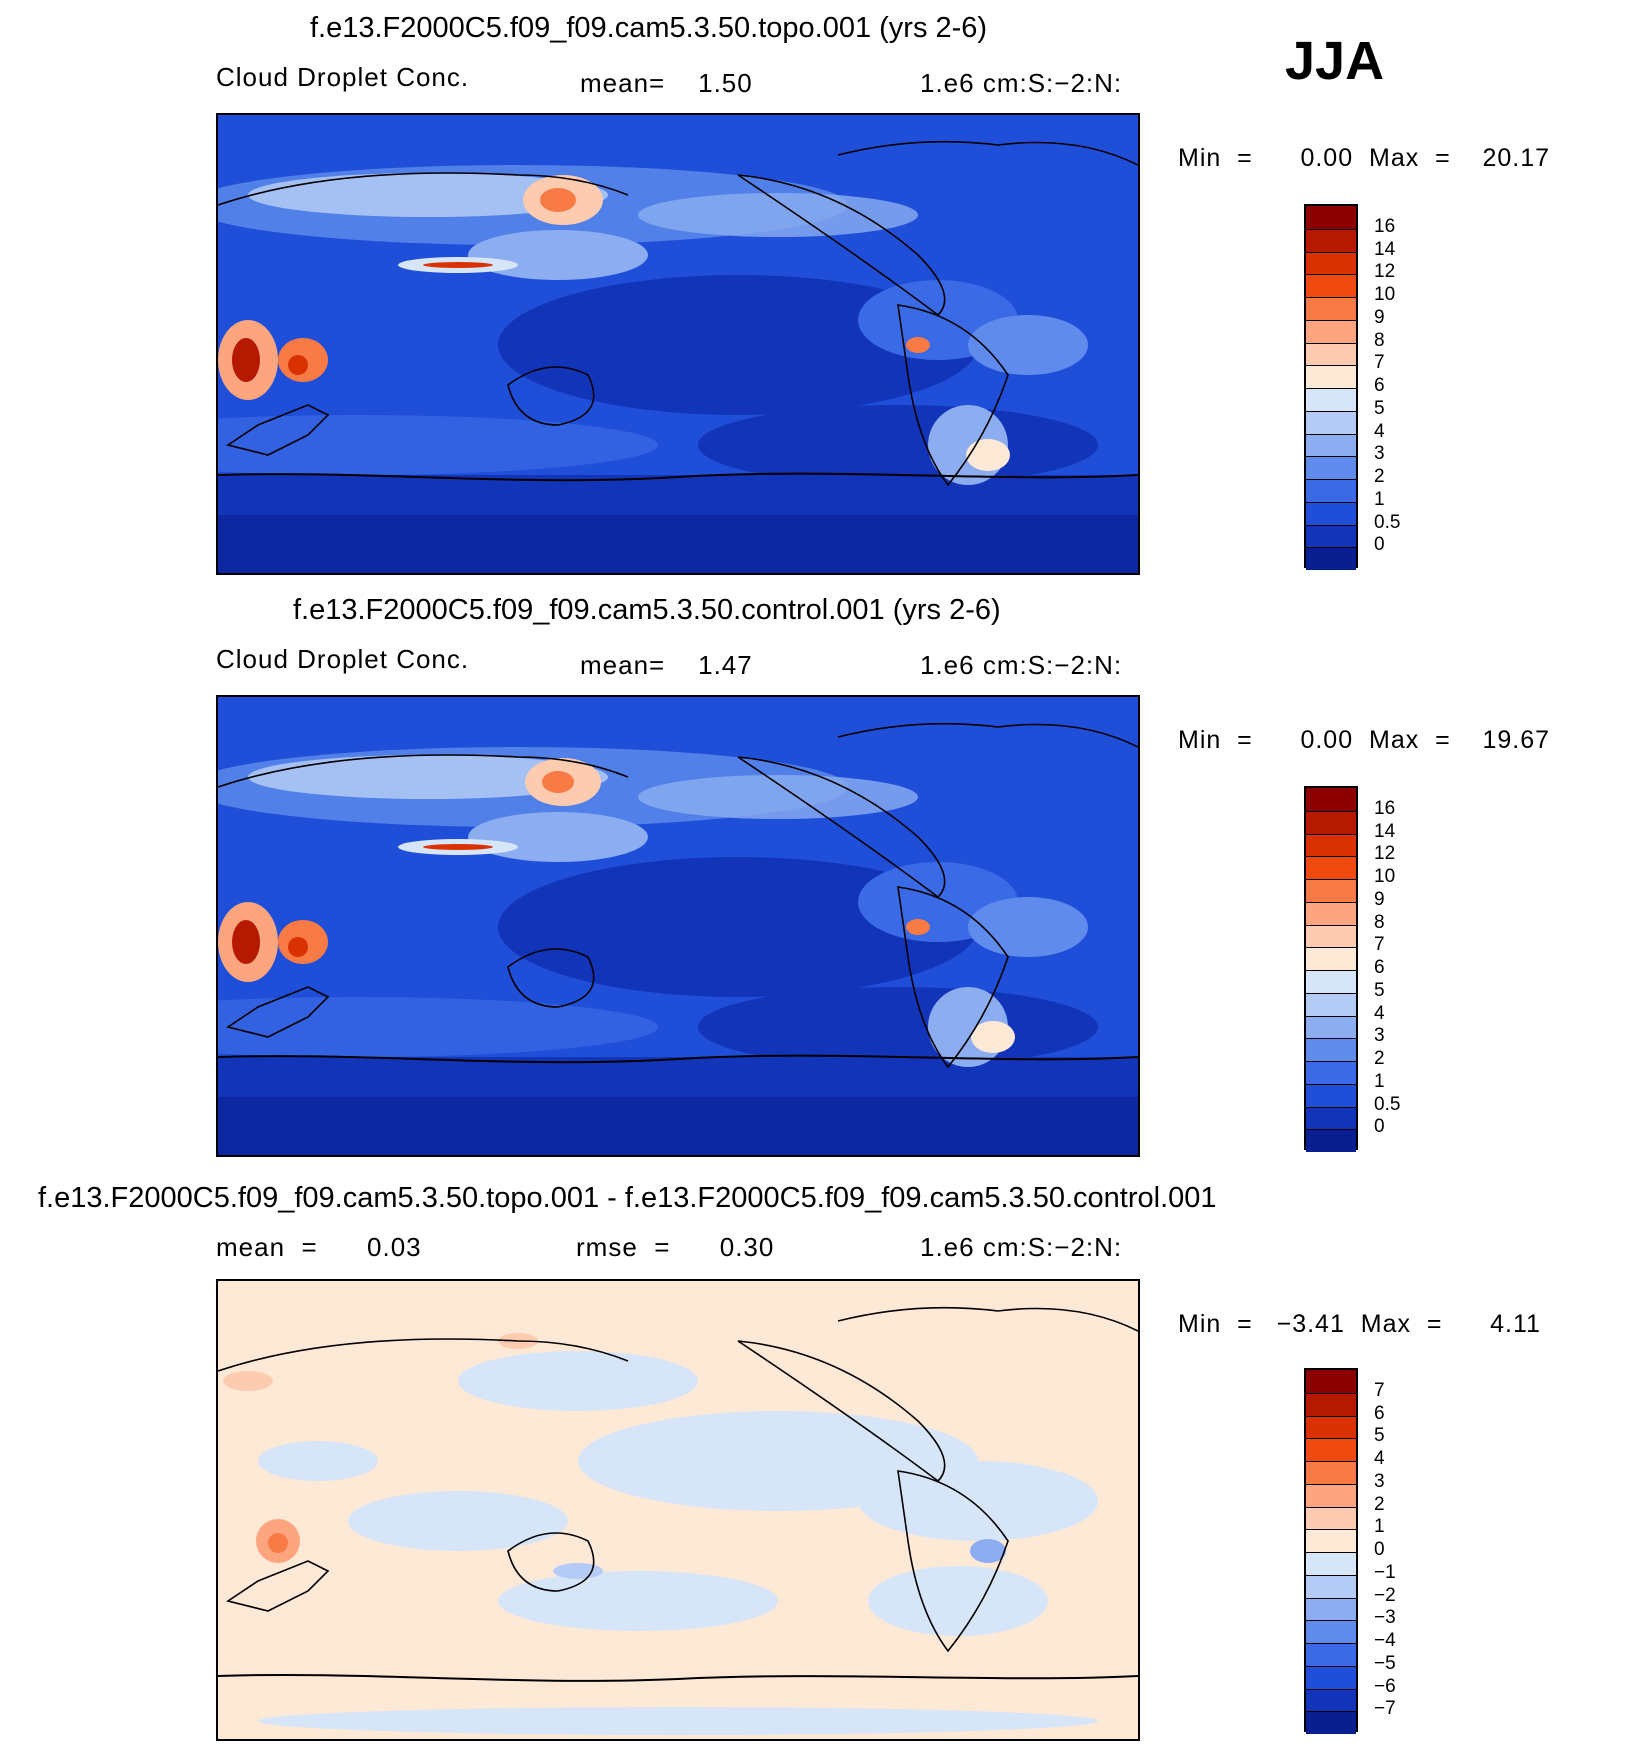  I want to click on panel-1-map, so click(678, 344).